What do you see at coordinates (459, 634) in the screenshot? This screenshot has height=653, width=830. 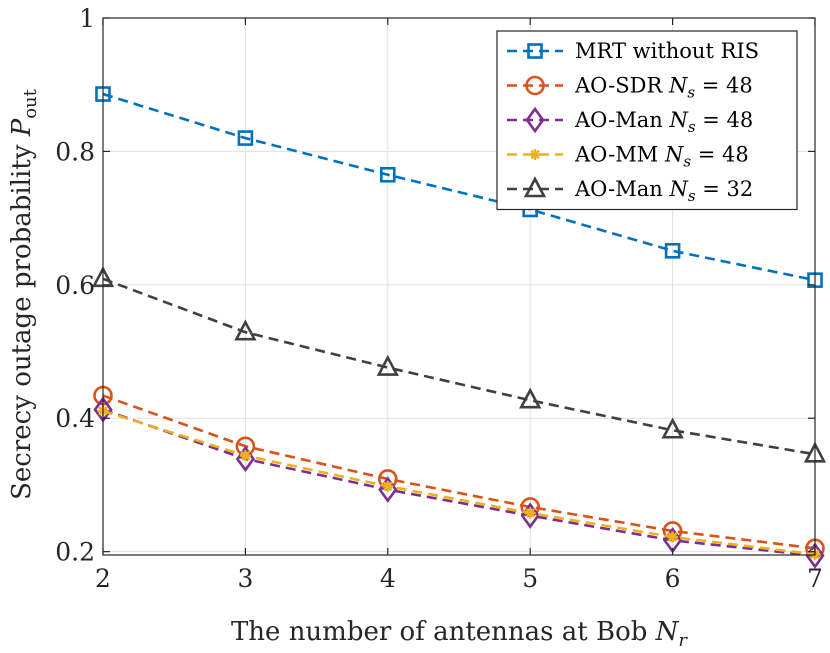 I see `x-axis-label: The number of antennas at Bob Nr` at bounding box center [459, 634].